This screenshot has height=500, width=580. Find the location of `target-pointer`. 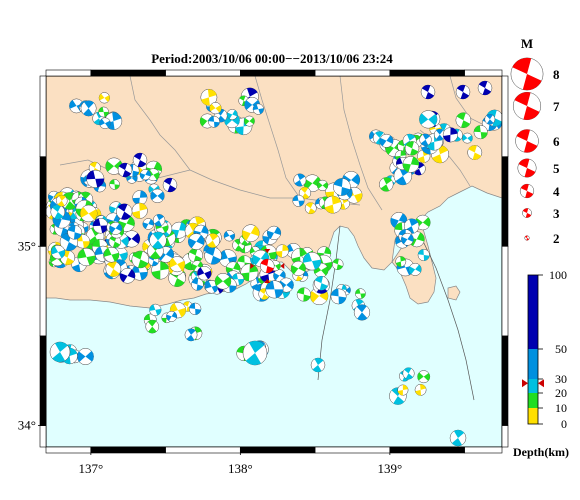

target-pointer is located at coordinates (267, 250).